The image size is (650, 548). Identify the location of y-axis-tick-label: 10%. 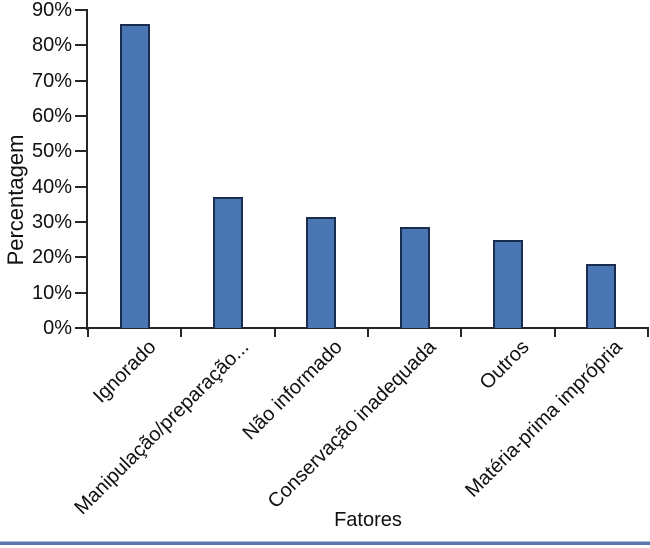
(51, 292).